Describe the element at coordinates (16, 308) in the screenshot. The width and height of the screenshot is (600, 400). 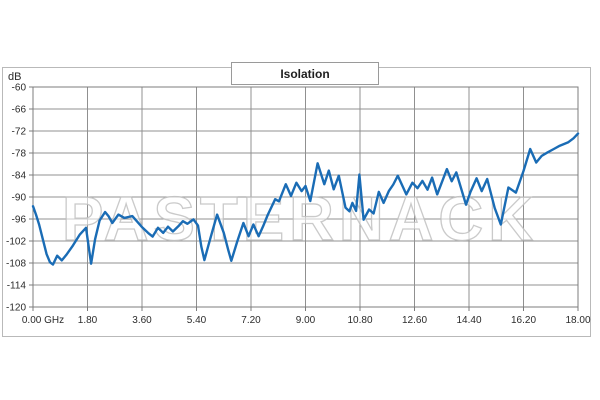
I see `y-tick-label: -120` at that location.